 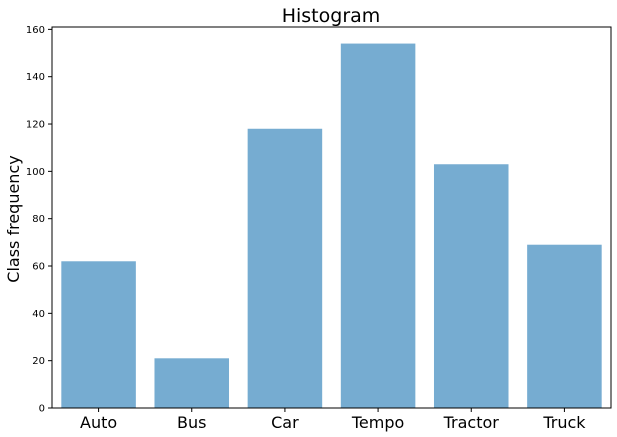 What do you see at coordinates (13, 218) in the screenshot?
I see `y-axis-label: Class frequency` at bounding box center [13, 218].